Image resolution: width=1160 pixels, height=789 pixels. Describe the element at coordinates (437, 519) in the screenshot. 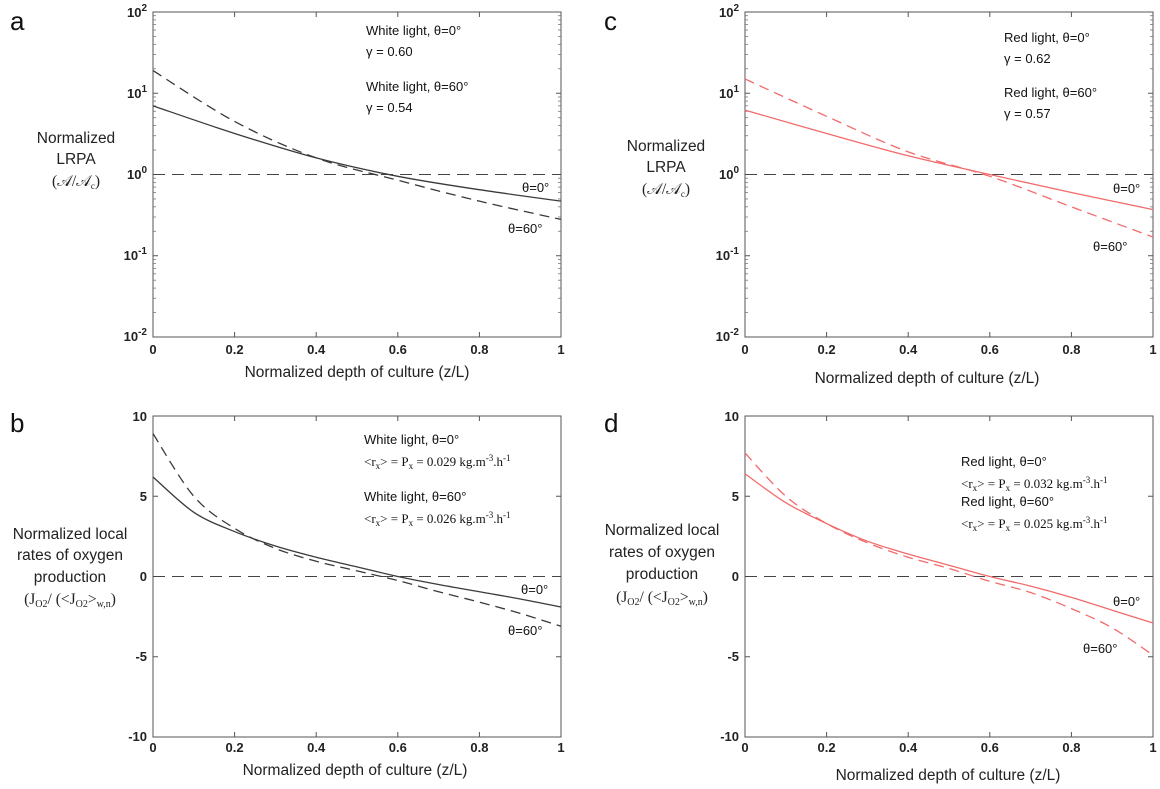

I see `annotation-rate: <rx> = Px = 0.026 kg.m-3.h-1` at that location.